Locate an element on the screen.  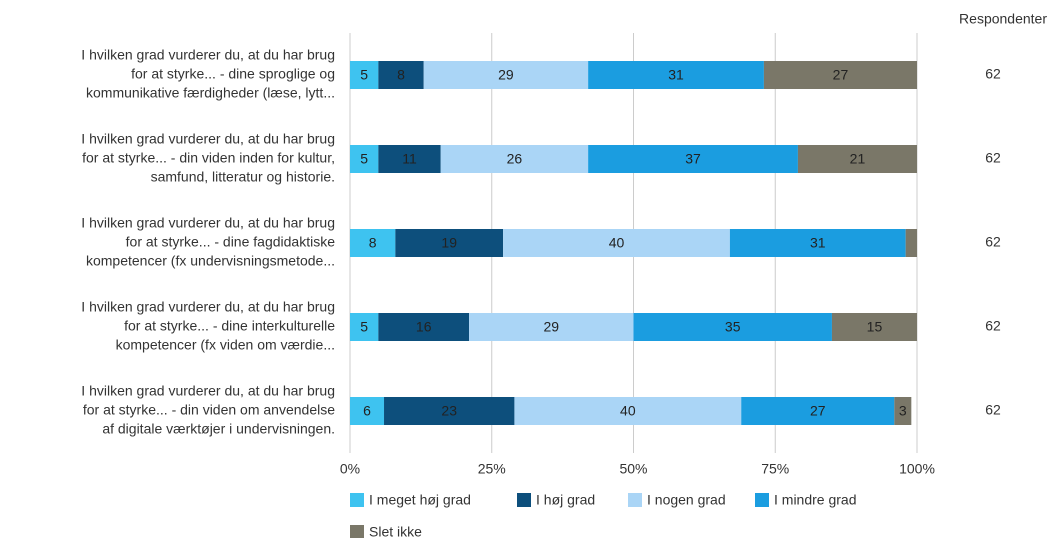
data-label: 37 is located at coordinates (693, 159).